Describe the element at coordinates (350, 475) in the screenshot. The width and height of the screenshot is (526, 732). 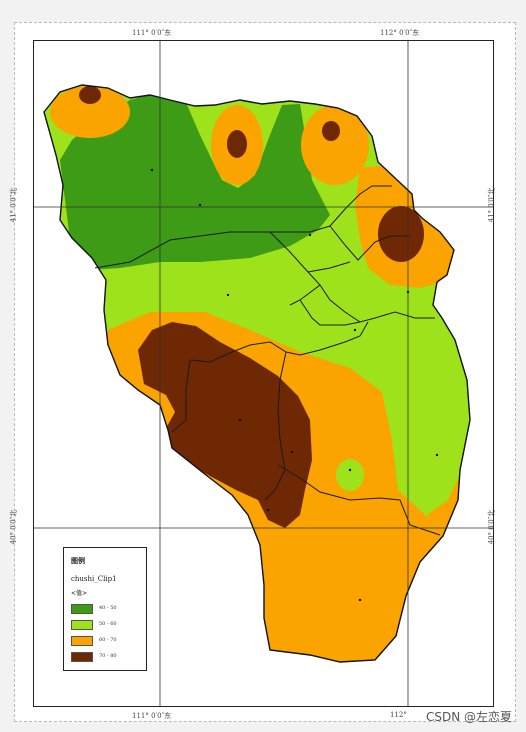
I see `zone-50-60-spot` at that location.